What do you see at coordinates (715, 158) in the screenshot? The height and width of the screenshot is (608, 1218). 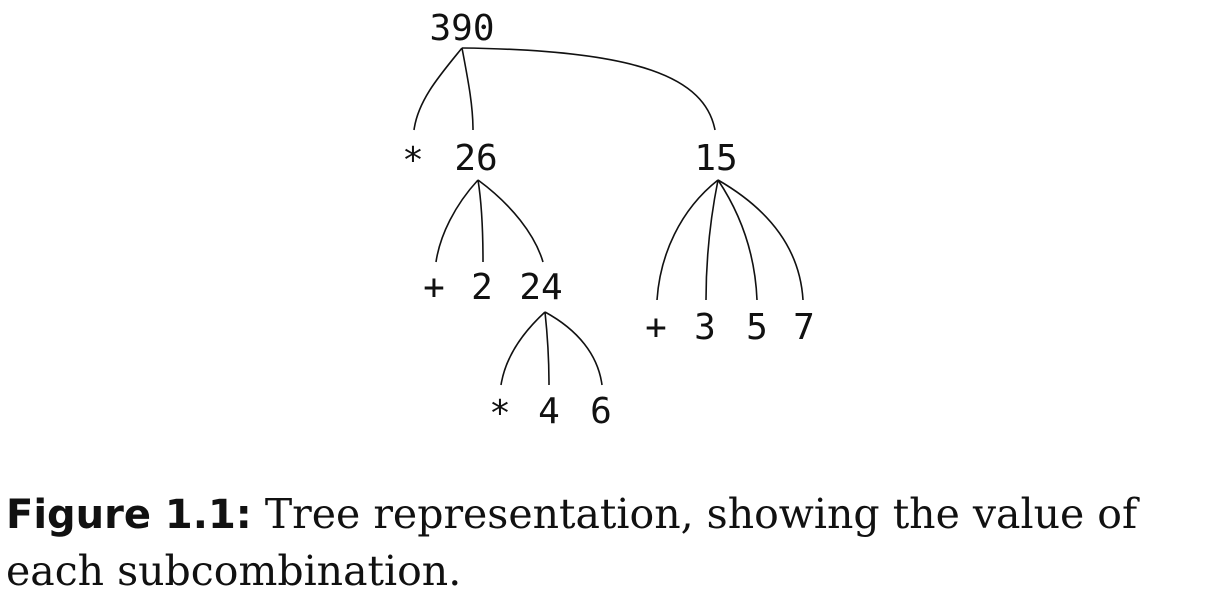 I see `node-15: 15` at bounding box center [715, 158].